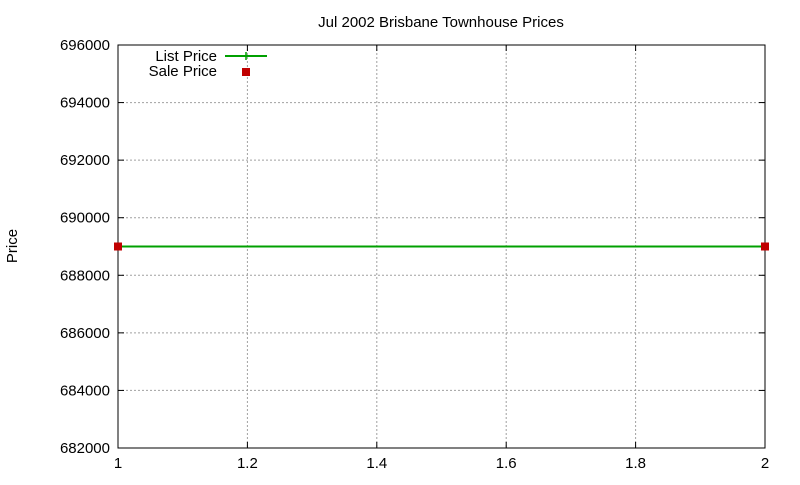 Image resolution: width=800 pixels, height=485 pixels. Describe the element at coordinates (183, 71) in the screenshot. I see `legend-label-sale-price: Sale Price` at that location.